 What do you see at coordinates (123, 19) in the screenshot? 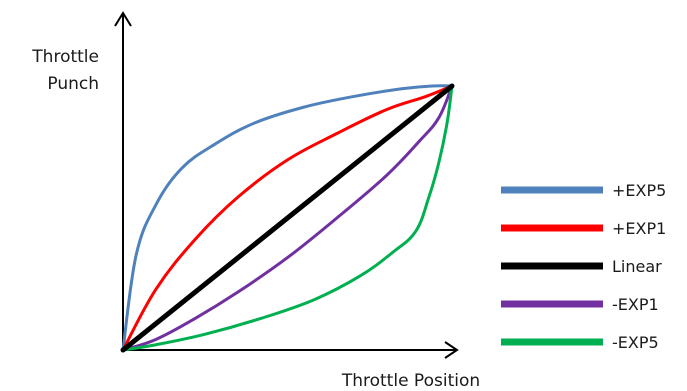
I see `y-axis-arrow-icon` at bounding box center [123, 19].